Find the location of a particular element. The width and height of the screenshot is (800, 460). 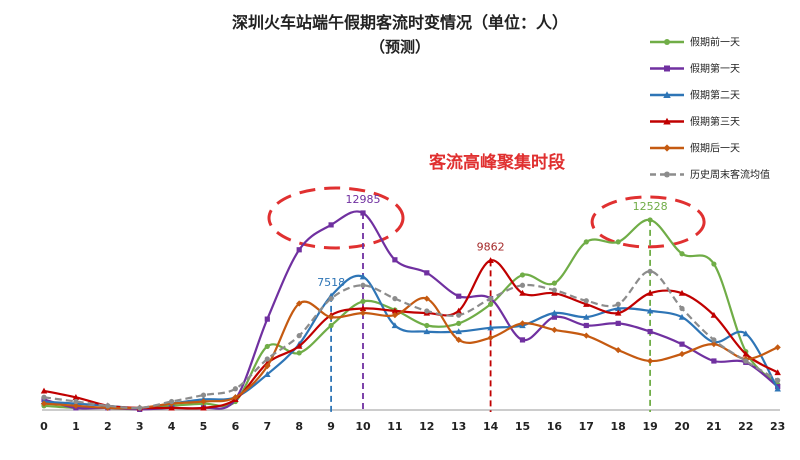

x-tick-label-6: 6 is located at coordinates (236, 426).